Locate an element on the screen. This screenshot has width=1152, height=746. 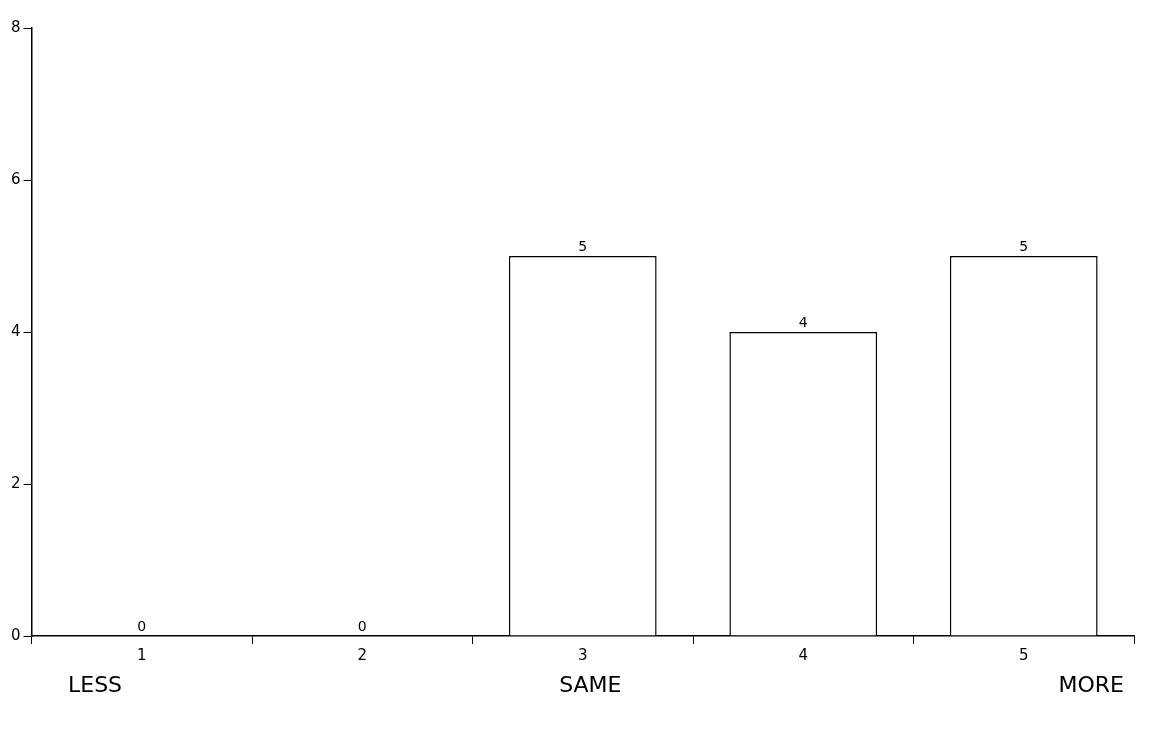
x-tick-label: 4 is located at coordinates (803, 654).